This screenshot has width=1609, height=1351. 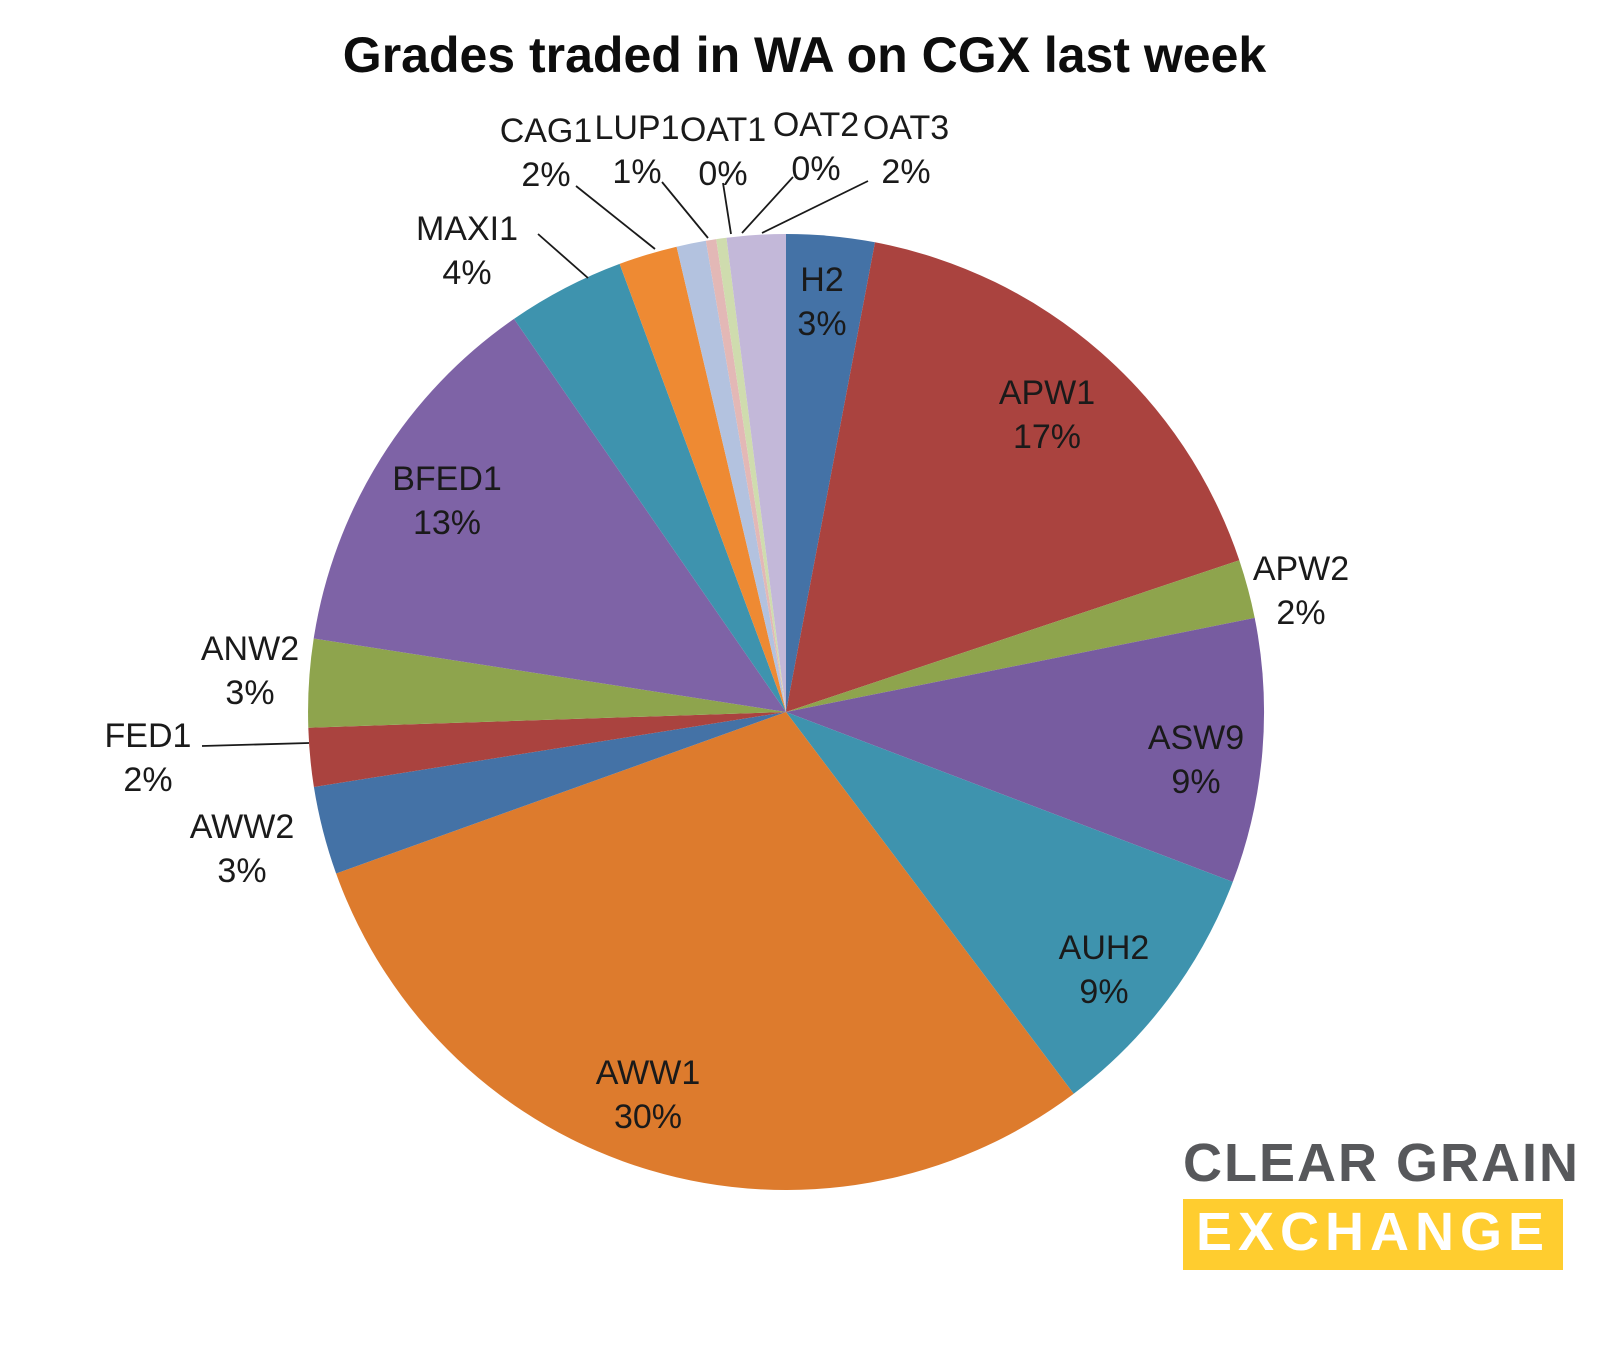 I want to click on slice-label-h2: H2 3%, so click(x=821, y=302).